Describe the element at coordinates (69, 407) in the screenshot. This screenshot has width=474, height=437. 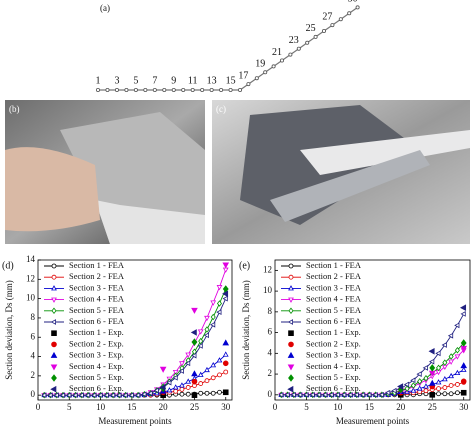
I see `x-tick-label: 5` at that location.